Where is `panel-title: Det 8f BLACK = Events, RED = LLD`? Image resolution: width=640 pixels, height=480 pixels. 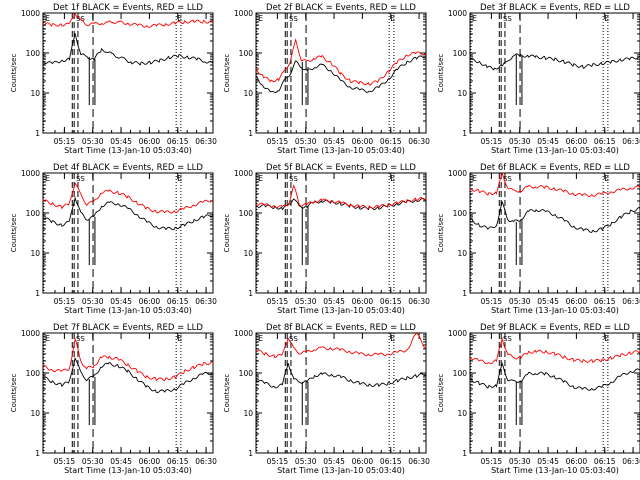 panel-title: Det 8f BLACK = Events, RED = LLD is located at coordinates (341, 328).